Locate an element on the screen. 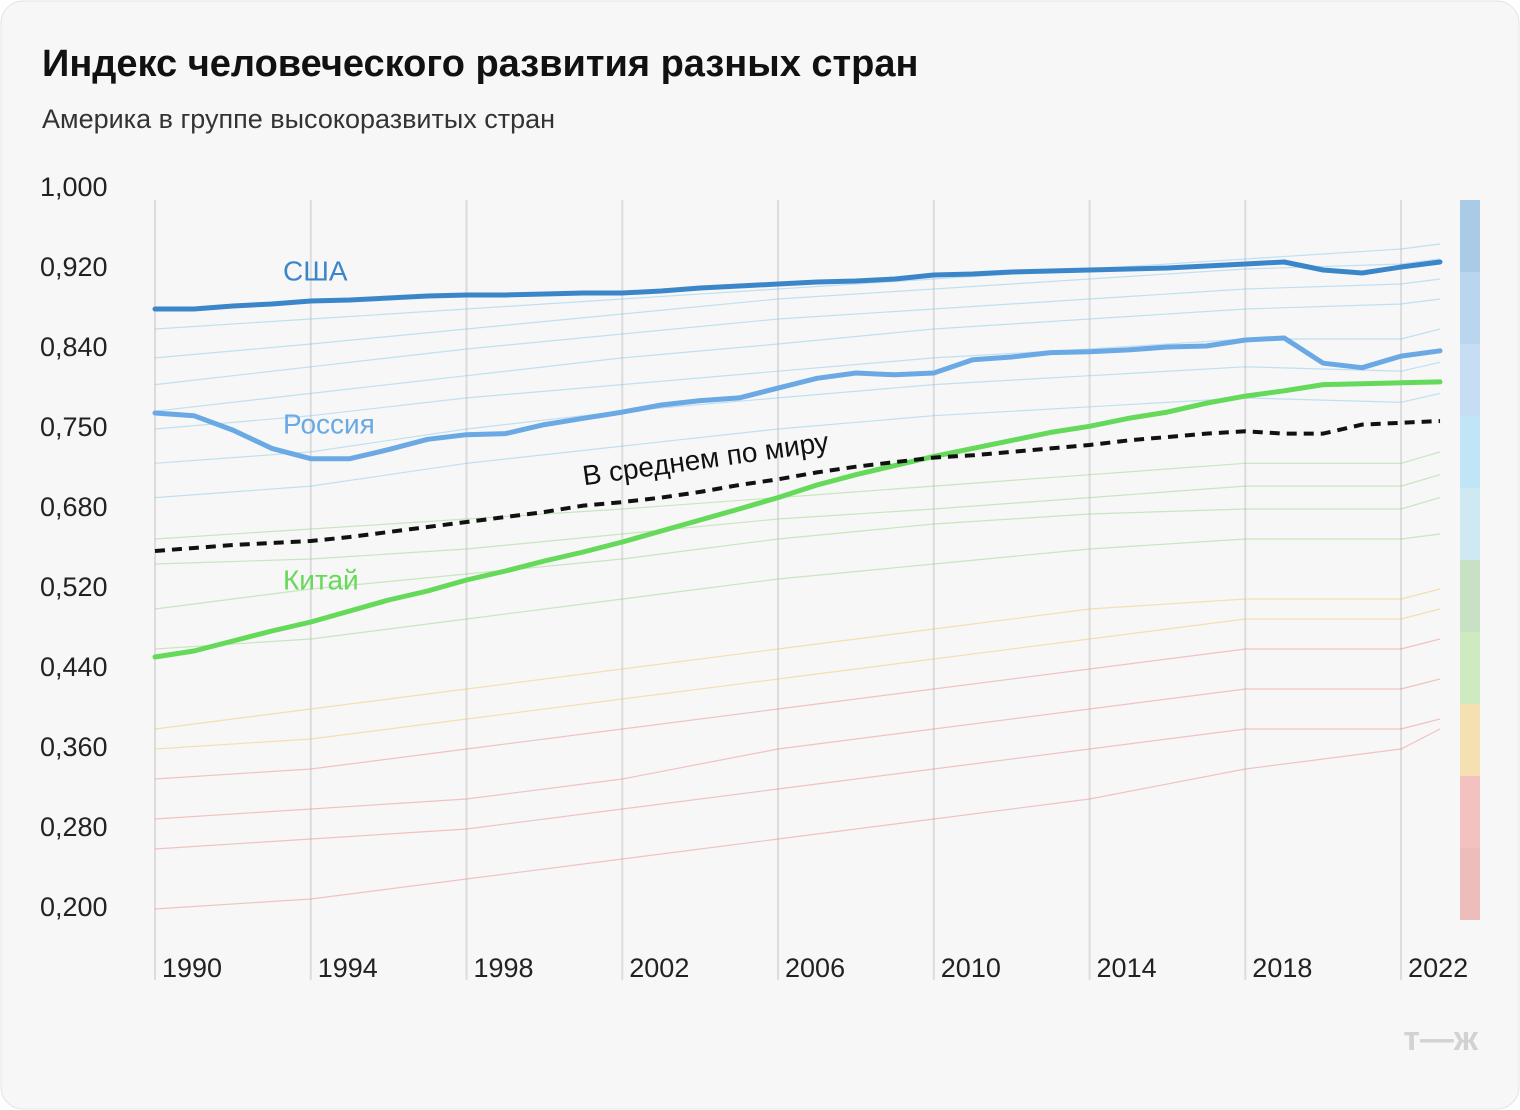  x-tick-label: 2002 is located at coordinates (659, 968).